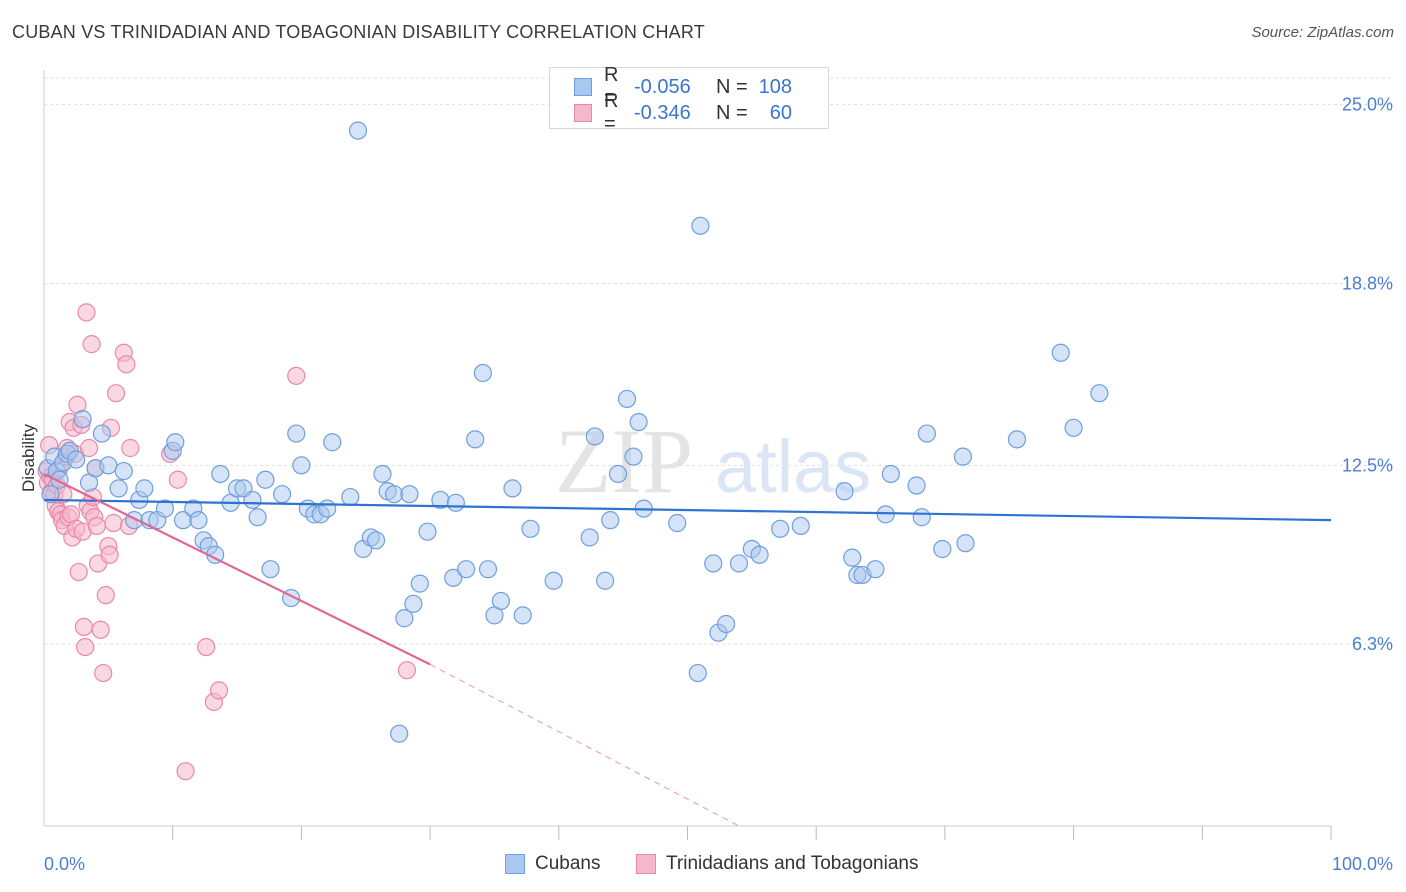 Image resolution: width=1406 pixels, height=892 pixels. I want to click on legend-n-value: 60, so click(780, 112).